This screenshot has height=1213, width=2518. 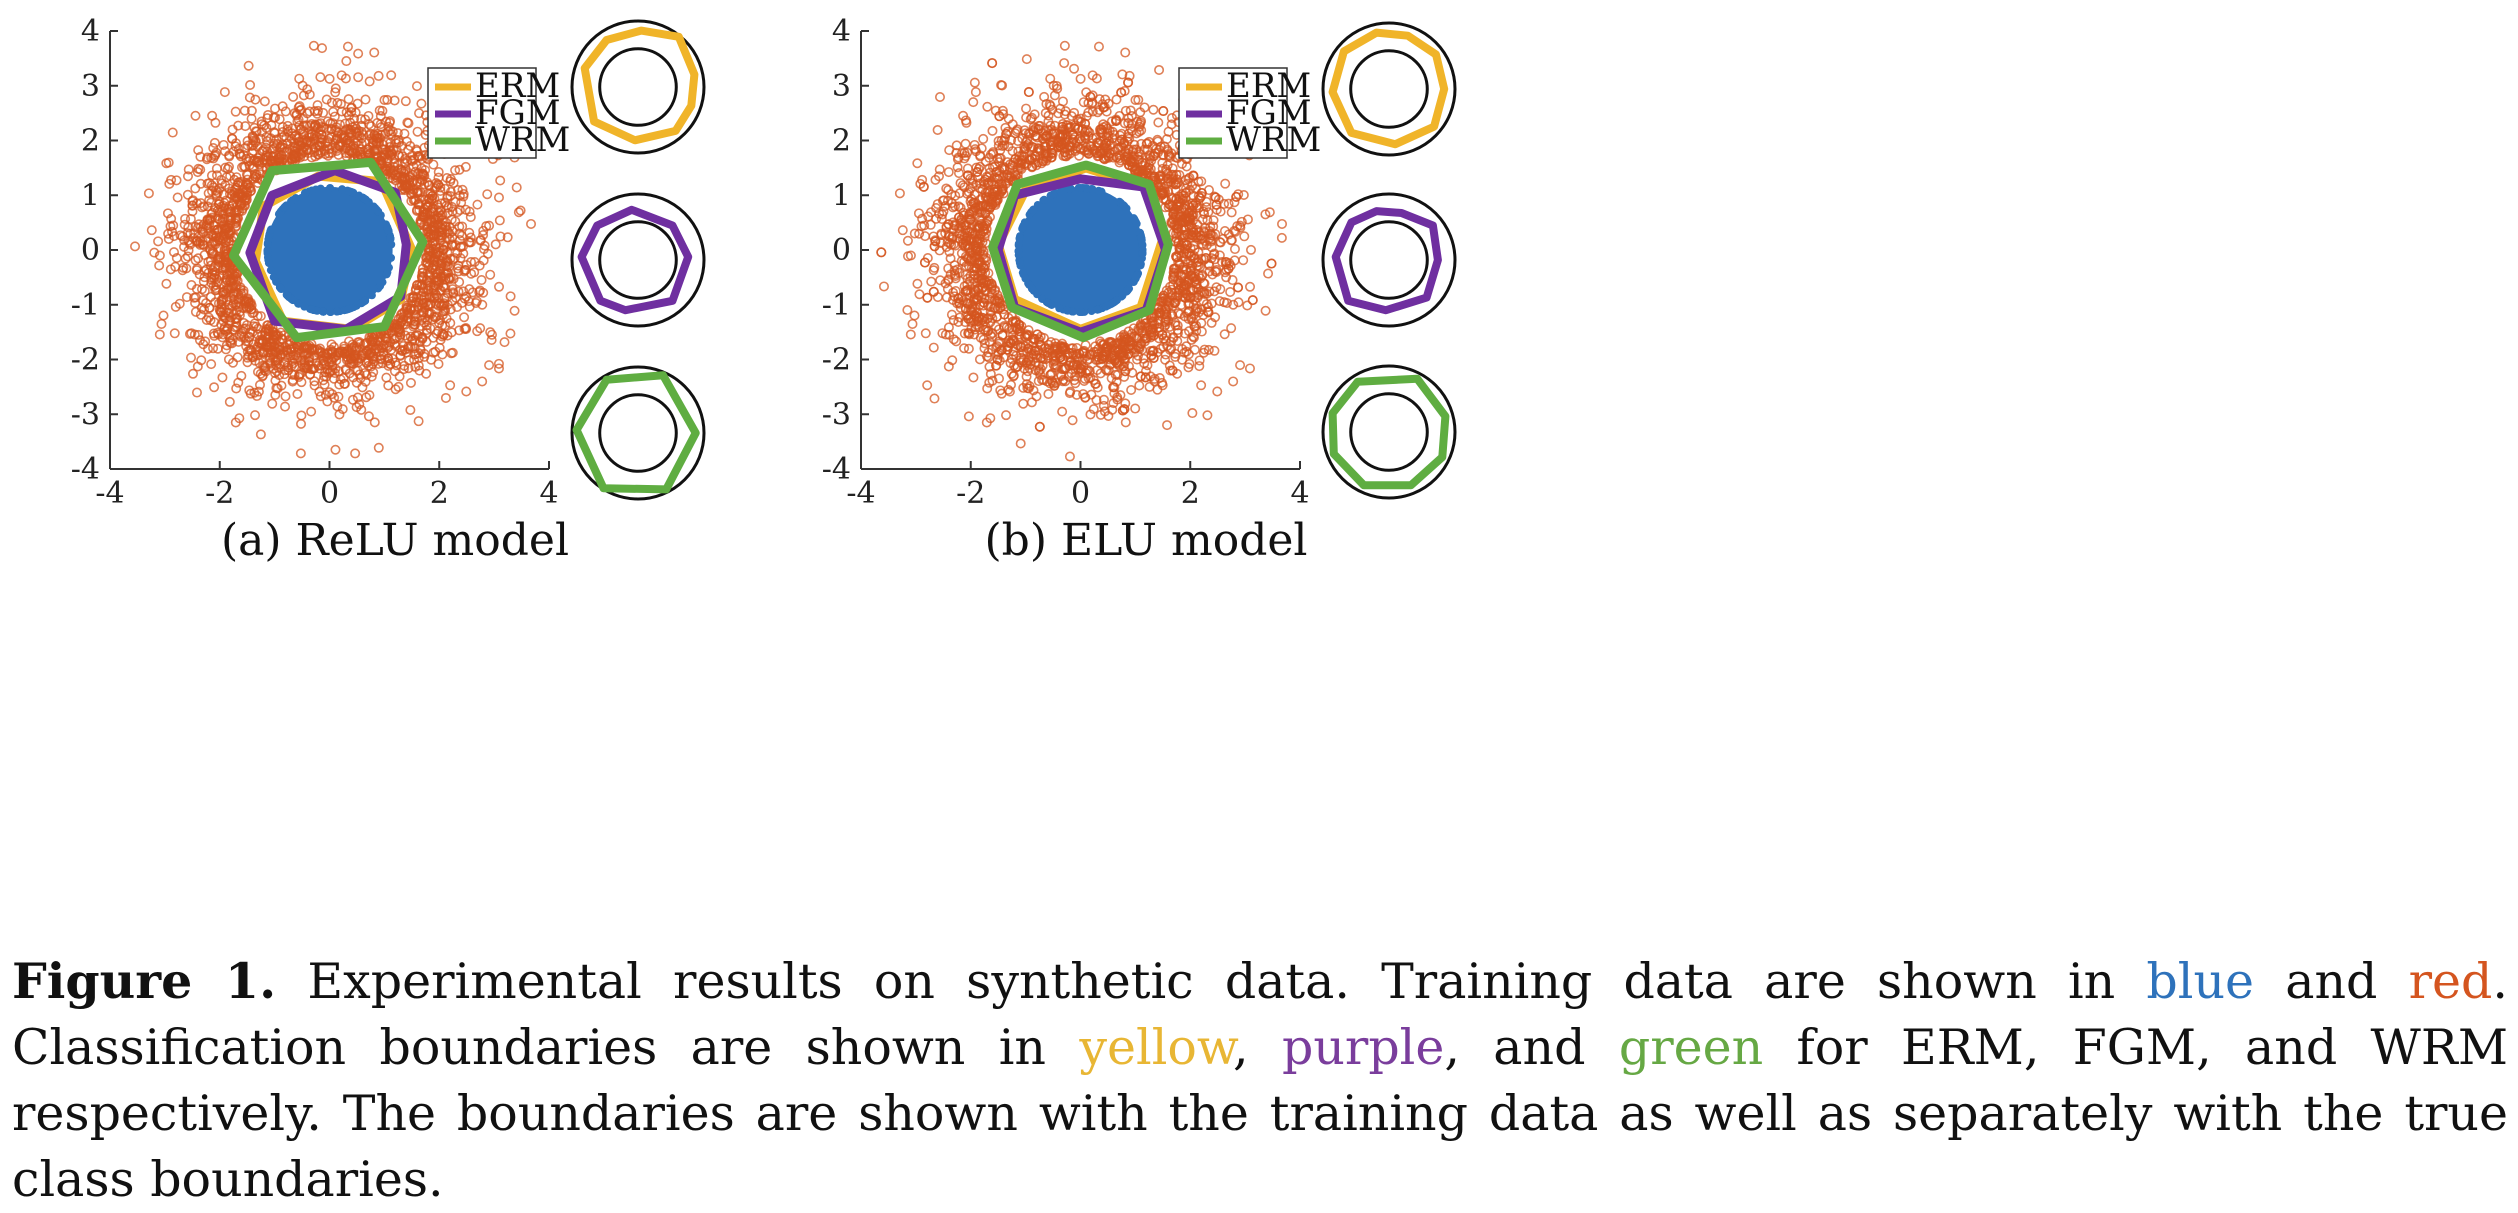 What do you see at coordinates (90, 250) in the screenshot?
I see `y-tick-label: 0` at bounding box center [90, 250].